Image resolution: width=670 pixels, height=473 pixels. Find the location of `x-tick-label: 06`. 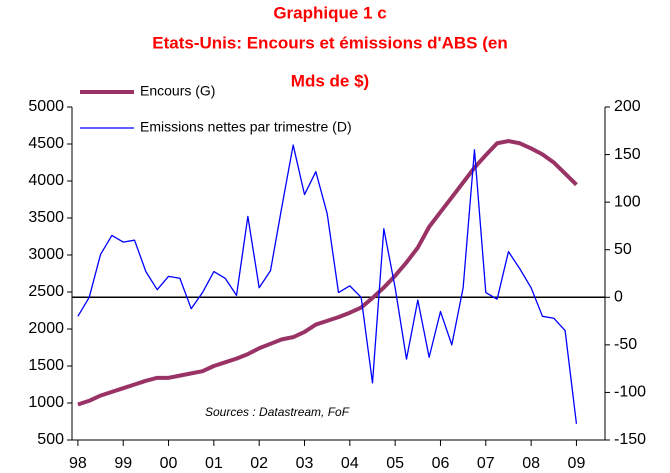

x-tick-label: 06 is located at coordinates (441, 463).